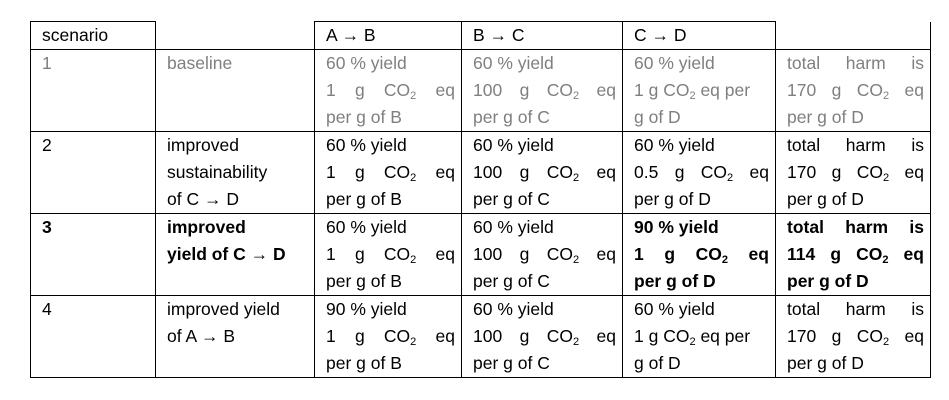 The width and height of the screenshot is (949, 400). Describe the element at coordinates (235, 336) in the screenshot. I see `scenario-description: improved yield of A → B` at that location.